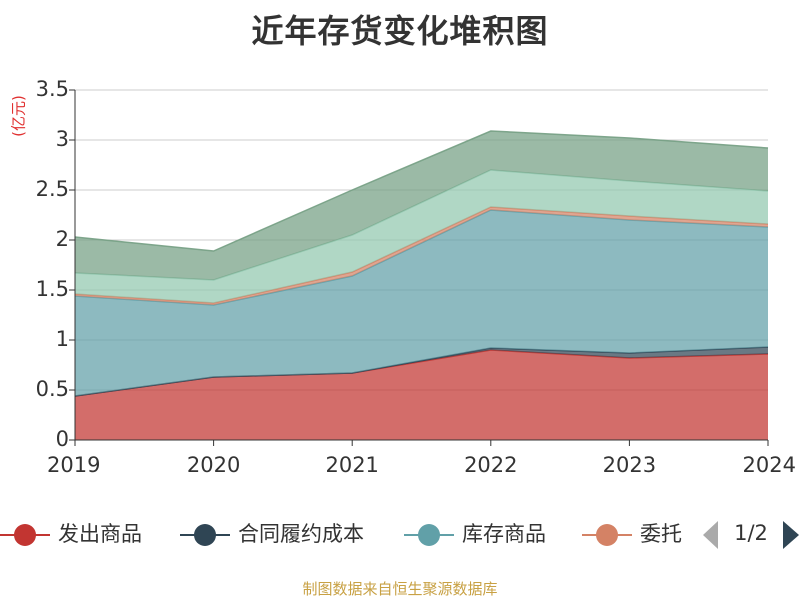 The width and height of the screenshot is (800, 600). Describe the element at coordinates (661, 534) in the screenshot. I see `legend-label: 委托` at that location.